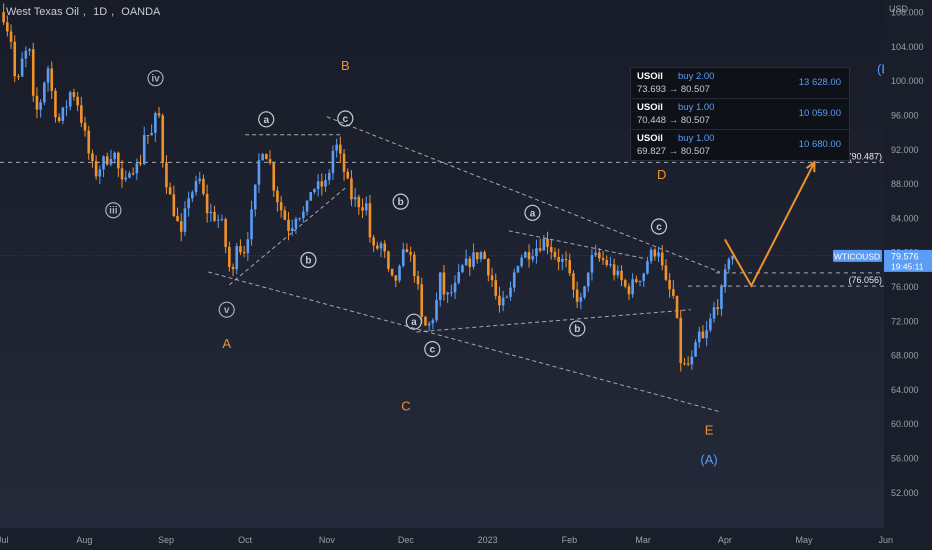 The width and height of the screenshot is (932, 550). What do you see at coordinates (905, 287) in the screenshot?
I see `y-tick-label: 76.000` at bounding box center [905, 287].